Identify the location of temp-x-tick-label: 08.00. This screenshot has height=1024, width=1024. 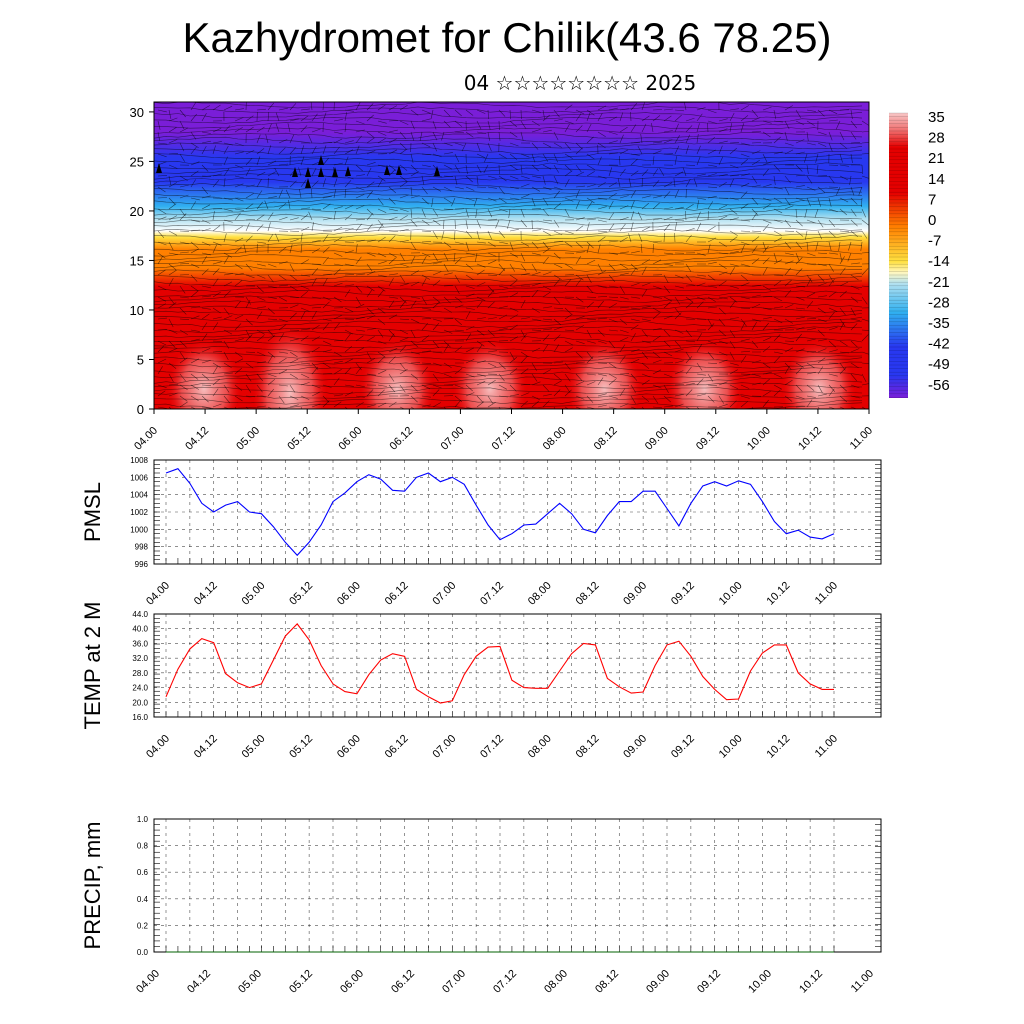
(540, 747).